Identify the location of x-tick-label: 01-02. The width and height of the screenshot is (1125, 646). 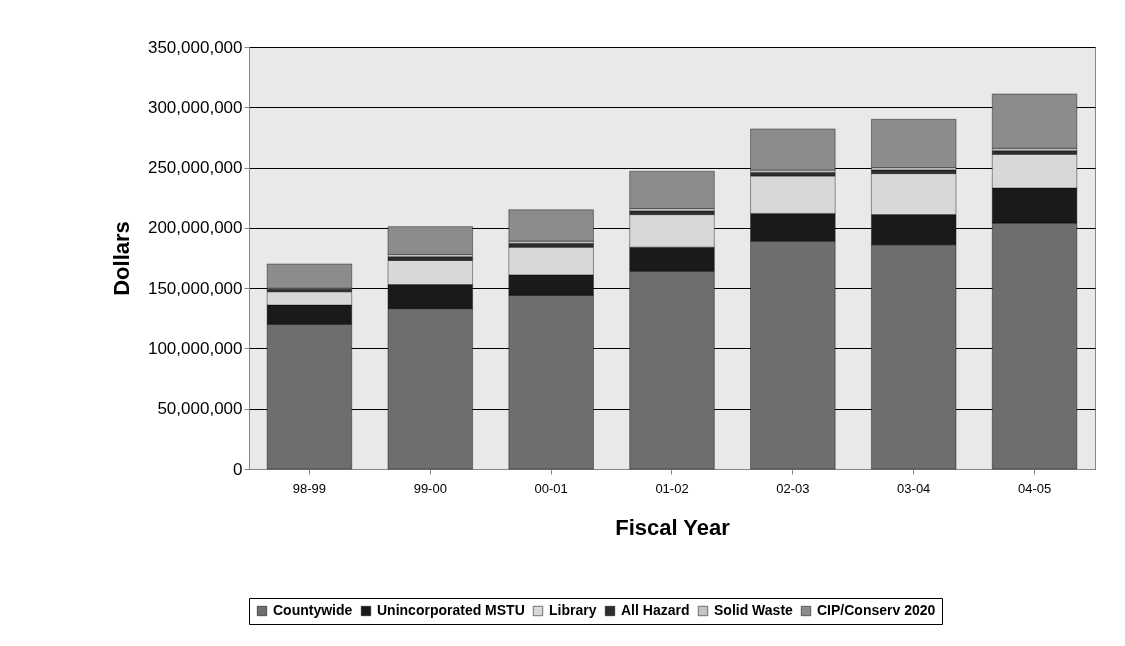
(672, 488).